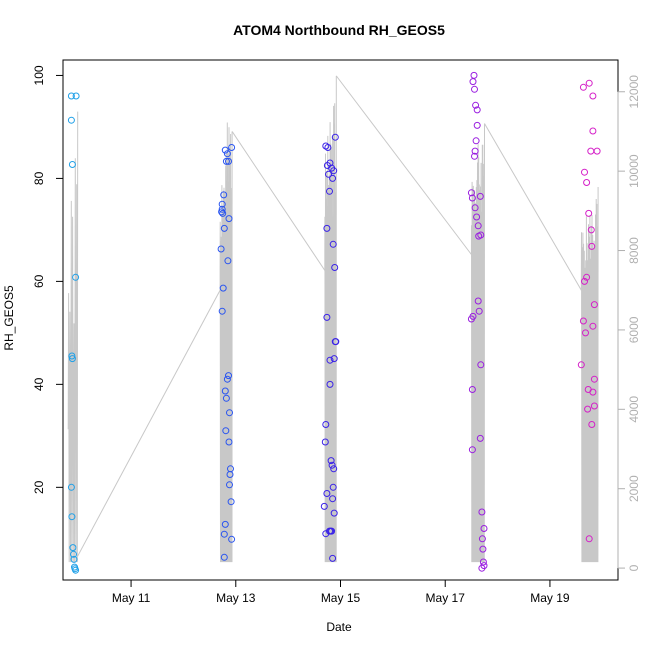 The height and width of the screenshot is (650, 650). I want to click on x-tick-label: May 17, so click(446, 598).